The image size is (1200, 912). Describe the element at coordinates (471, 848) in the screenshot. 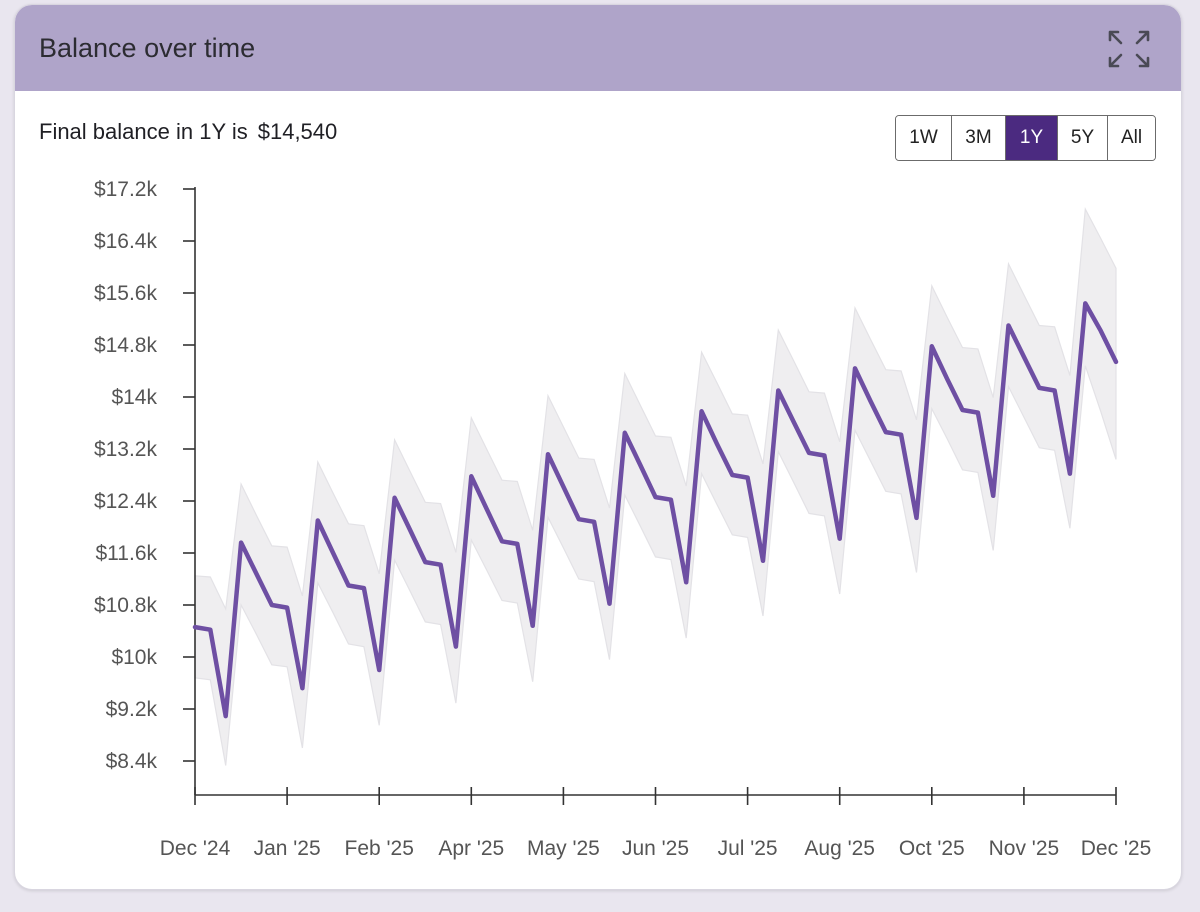

I see `x-tick-label: Apr '25` at that location.